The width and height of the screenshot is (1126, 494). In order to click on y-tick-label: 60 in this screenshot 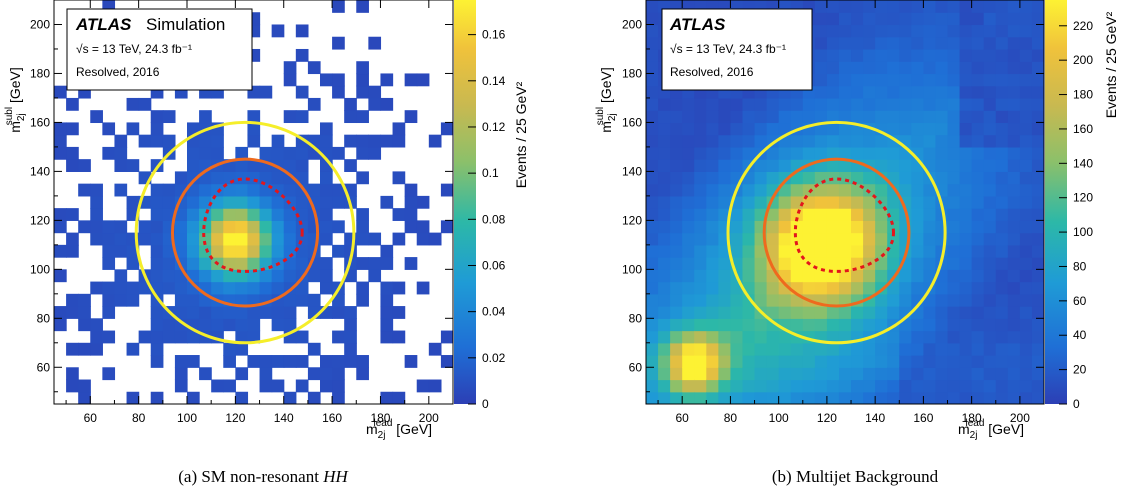, I will do `click(44, 367)`.